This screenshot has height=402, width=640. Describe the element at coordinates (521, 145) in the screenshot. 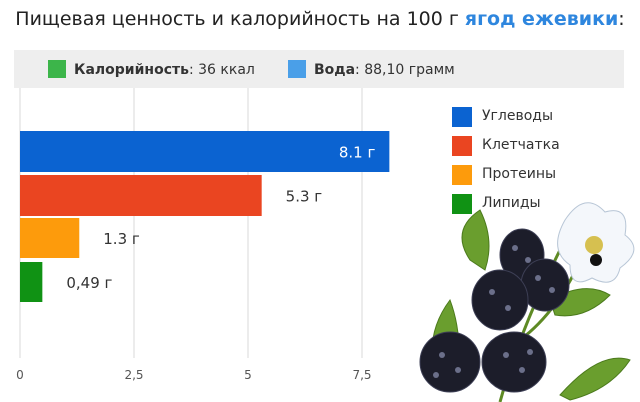

I see `legend-label: Клетчатка` at that location.